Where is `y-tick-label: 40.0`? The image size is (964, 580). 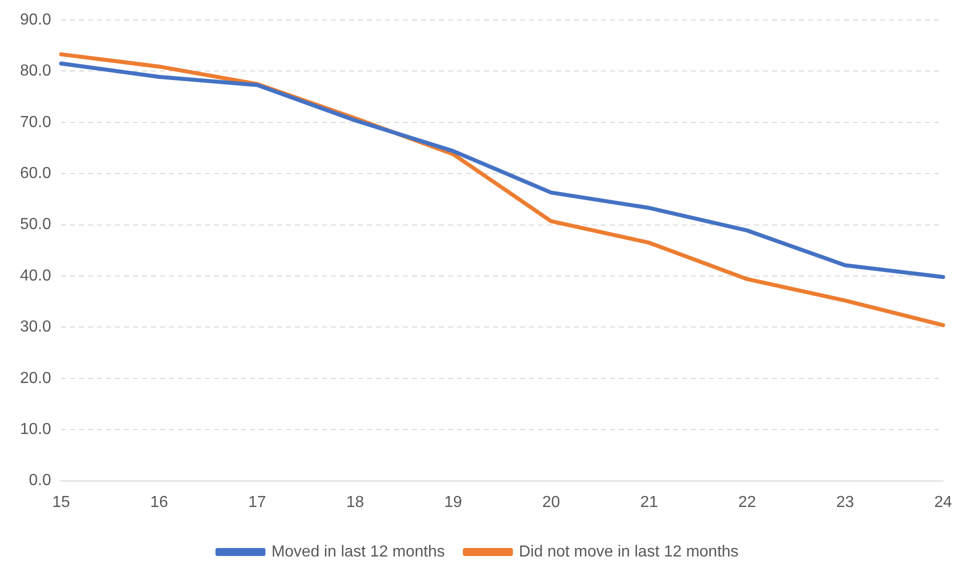 y-tick-label: 40.0 is located at coordinates (36, 275).